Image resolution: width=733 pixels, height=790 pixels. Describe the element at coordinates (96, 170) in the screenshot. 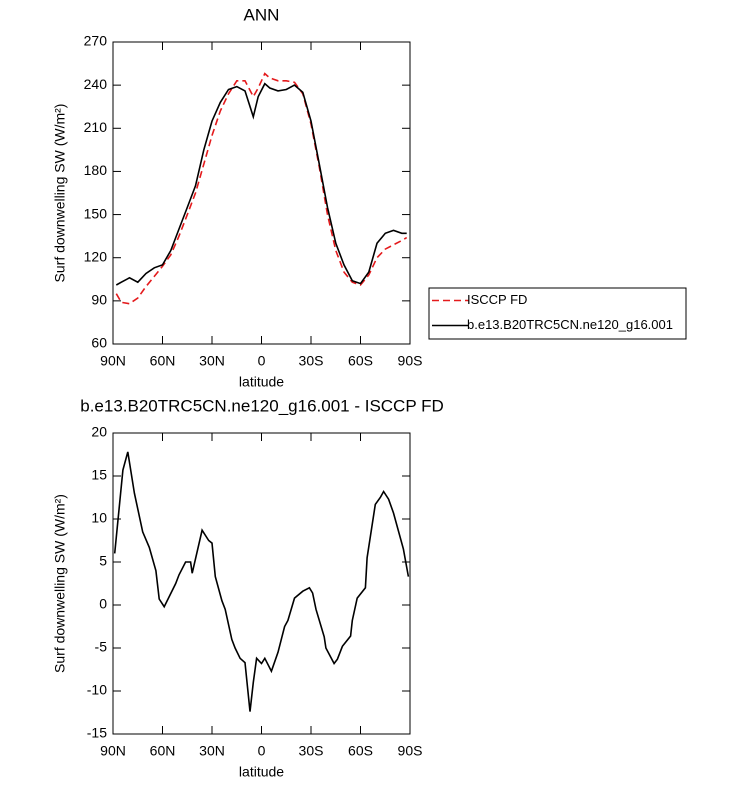

I see `y-tick-label: 180` at that location.